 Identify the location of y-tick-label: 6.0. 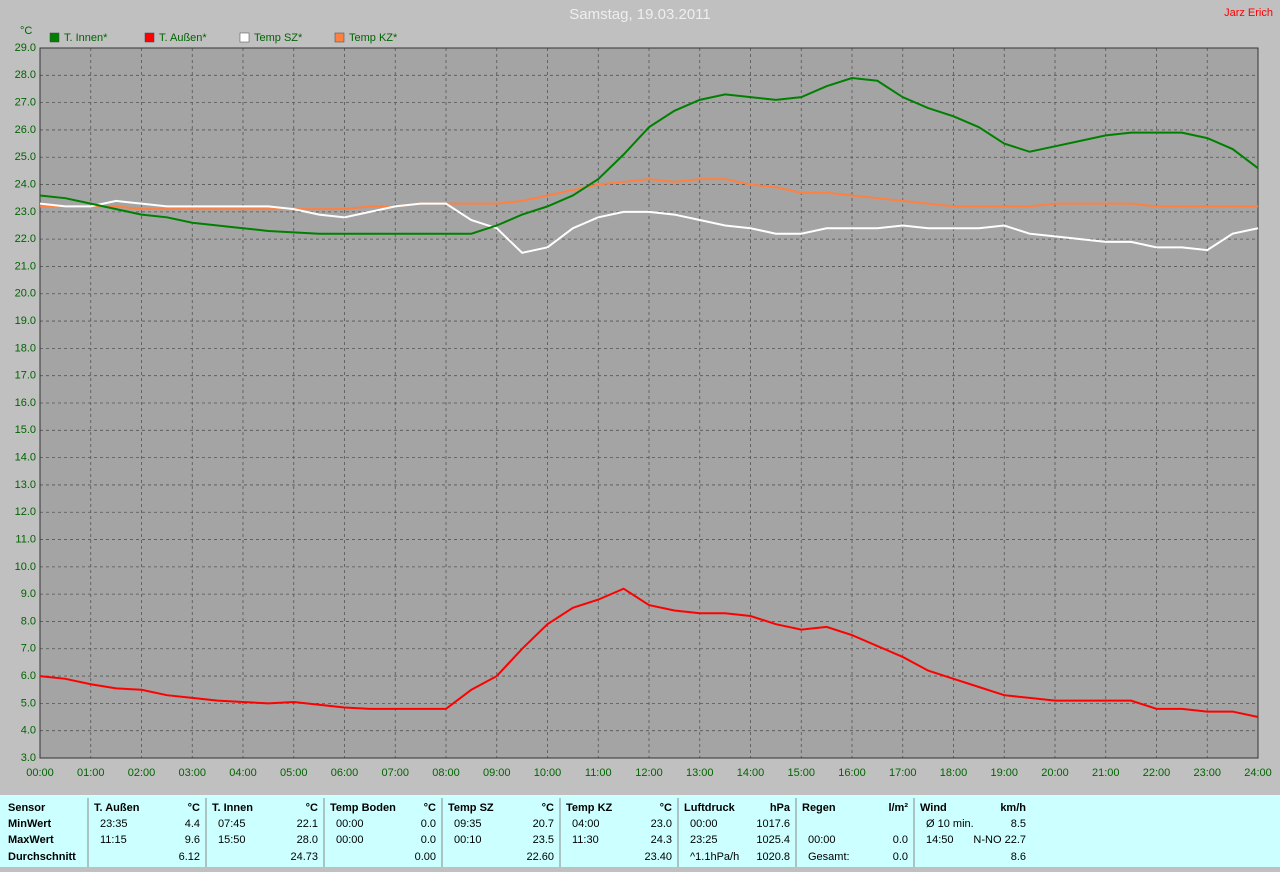
(28, 676).